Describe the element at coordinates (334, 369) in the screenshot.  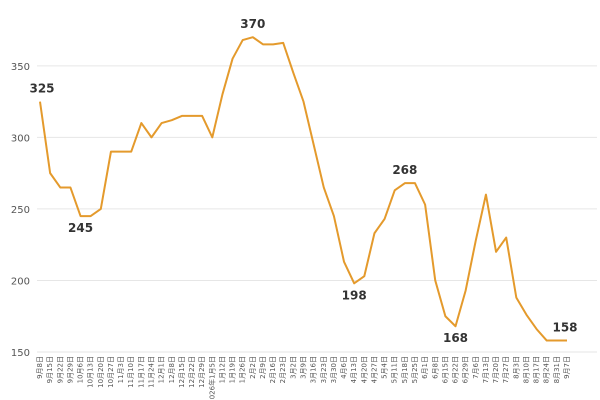
I see `x-tick-label: 3月30日` at that location.